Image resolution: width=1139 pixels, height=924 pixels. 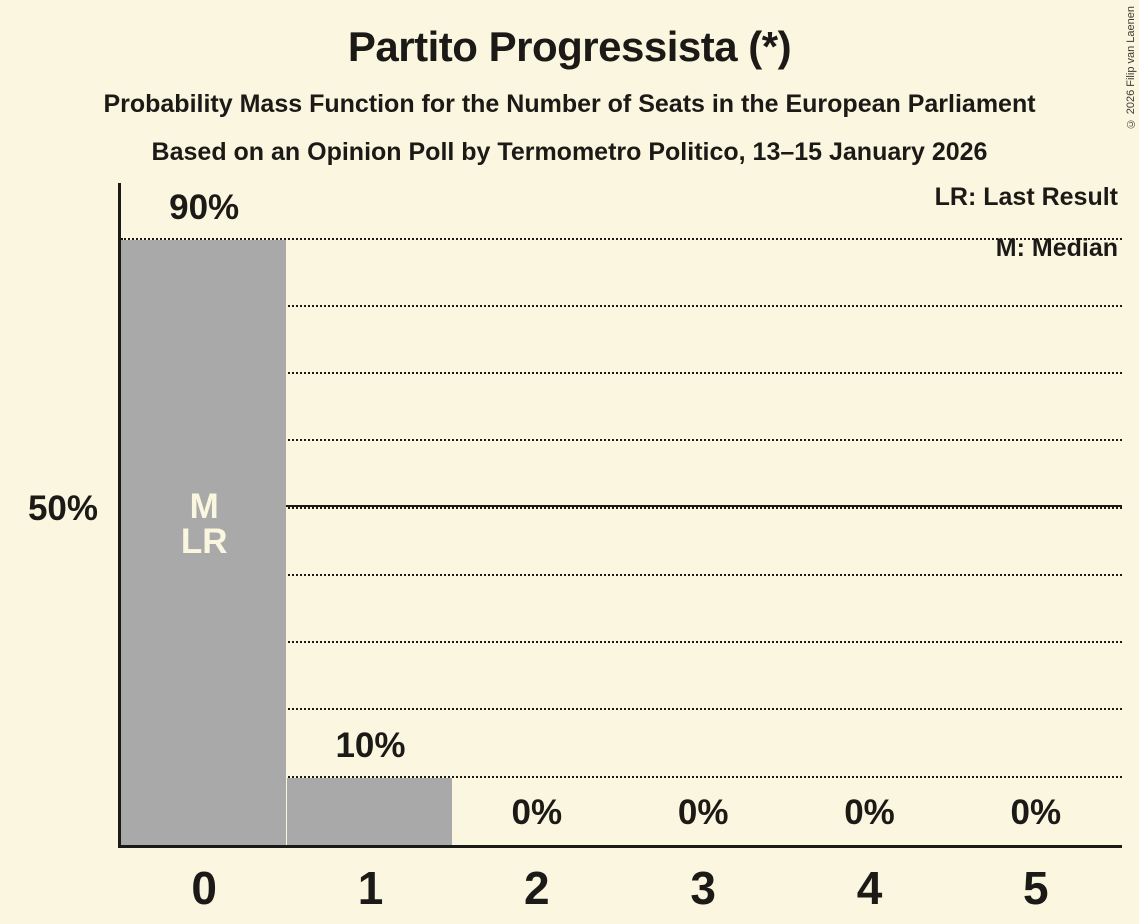 What do you see at coordinates (621, 776) in the screenshot?
I see `gridline-10pct` at bounding box center [621, 776].